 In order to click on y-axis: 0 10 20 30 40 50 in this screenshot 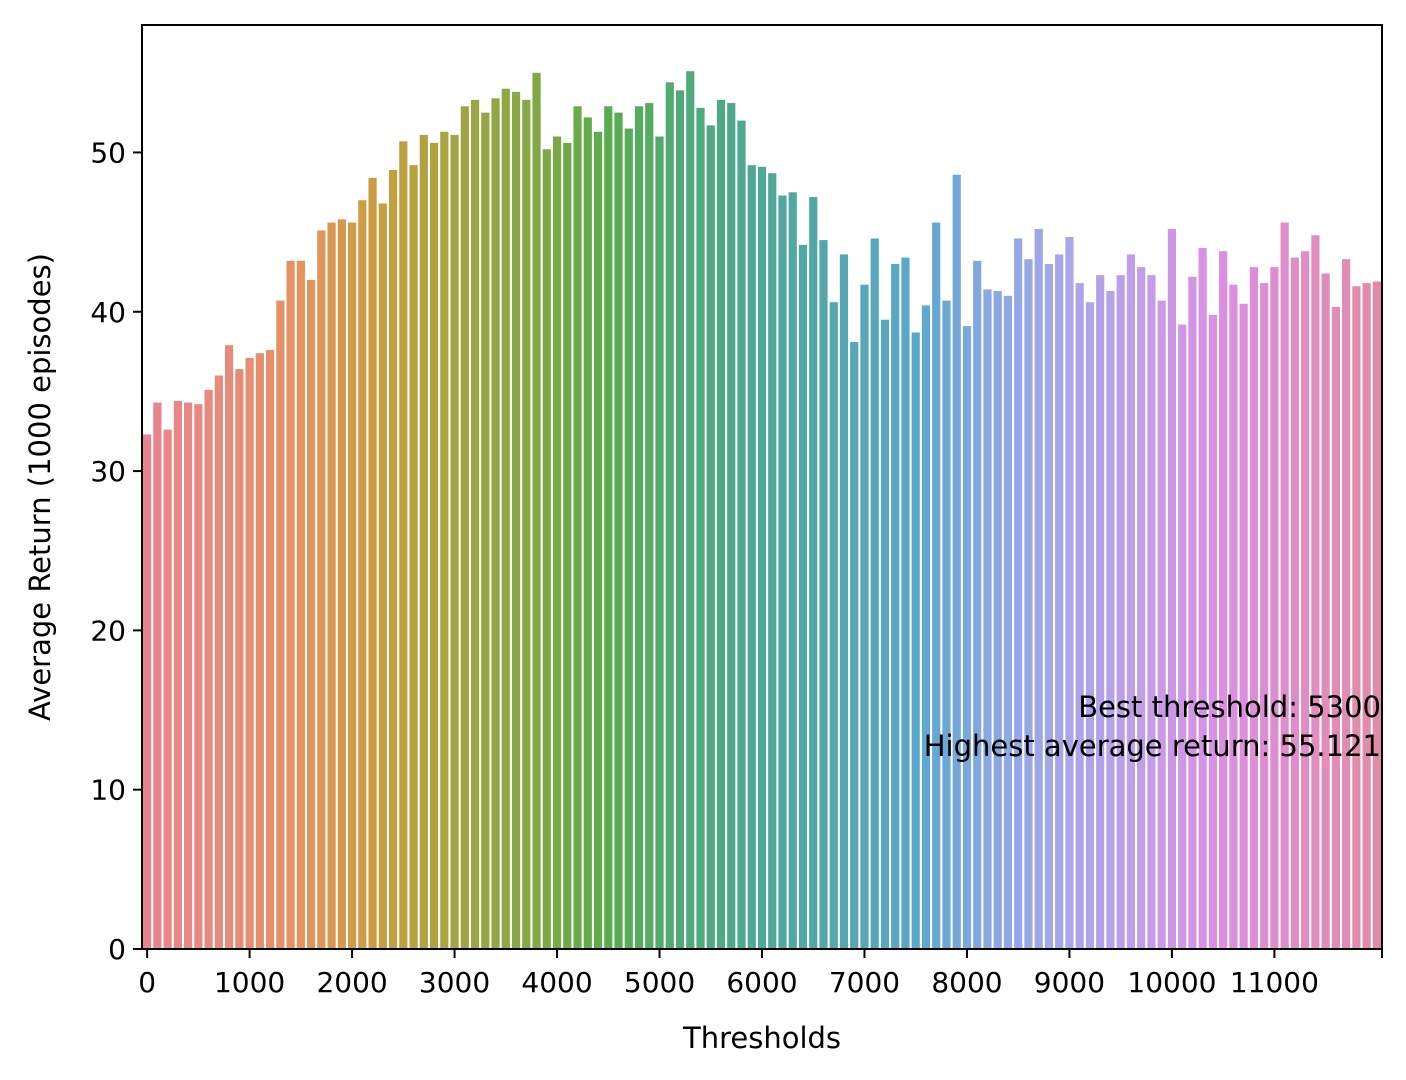, I will do `click(116, 551)`.